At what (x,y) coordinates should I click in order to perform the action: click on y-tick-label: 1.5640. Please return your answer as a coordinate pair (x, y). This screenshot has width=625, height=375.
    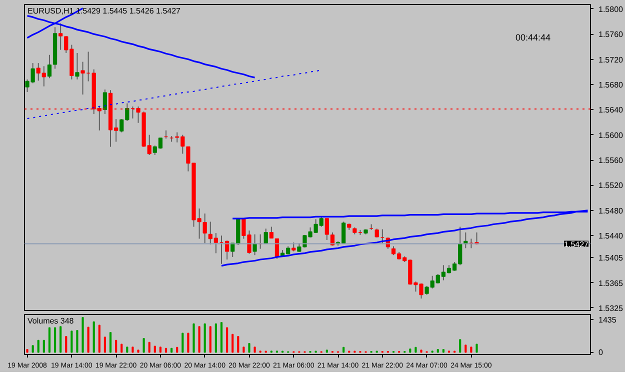
    Looking at the image, I should click on (611, 110).